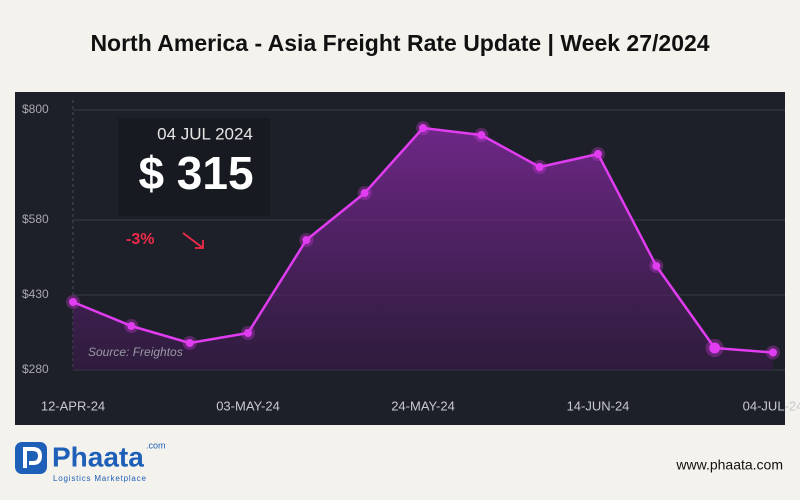 This screenshot has height=500, width=800. Describe the element at coordinates (98, 456) in the screenshot. I see `logo-text: Phaata` at that location.